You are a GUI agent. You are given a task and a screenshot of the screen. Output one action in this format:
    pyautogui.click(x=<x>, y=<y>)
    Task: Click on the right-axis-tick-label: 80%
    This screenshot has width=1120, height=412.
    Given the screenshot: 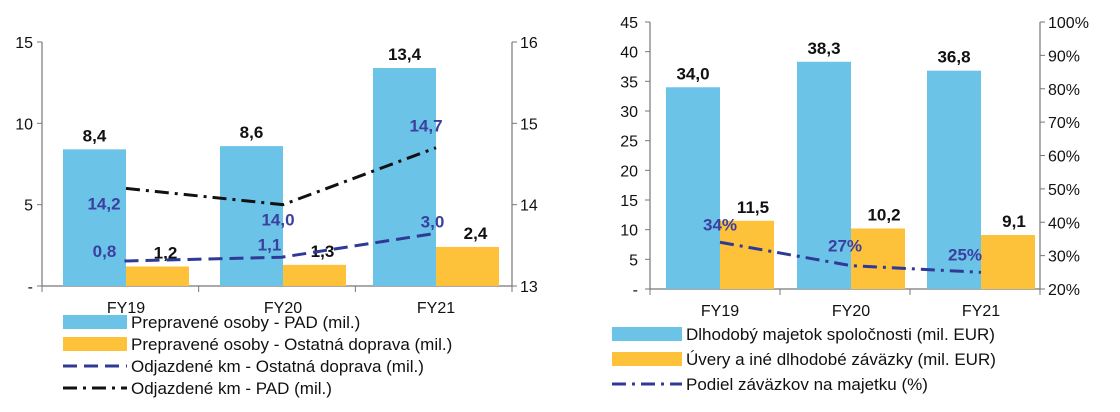 What is the action you would take?
    pyautogui.click(x=1064, y=90)
    